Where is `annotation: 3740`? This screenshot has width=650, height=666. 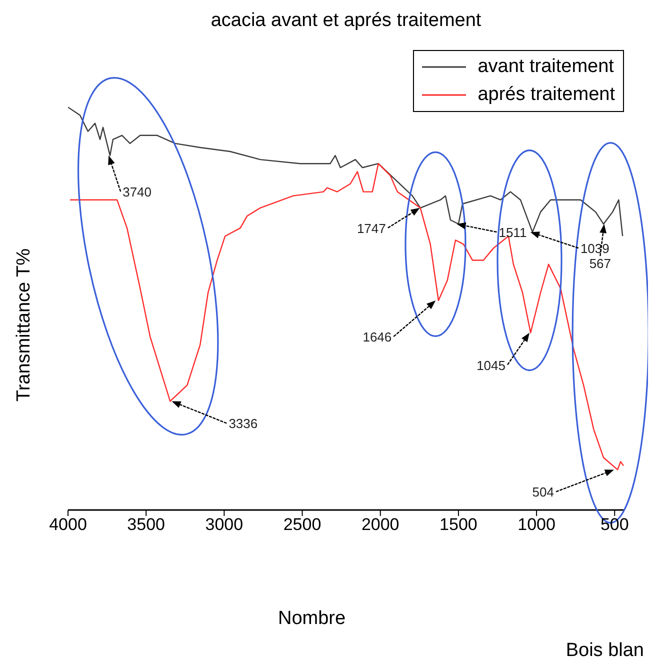 annotation: 3740 is located at coordinates (137, 192).